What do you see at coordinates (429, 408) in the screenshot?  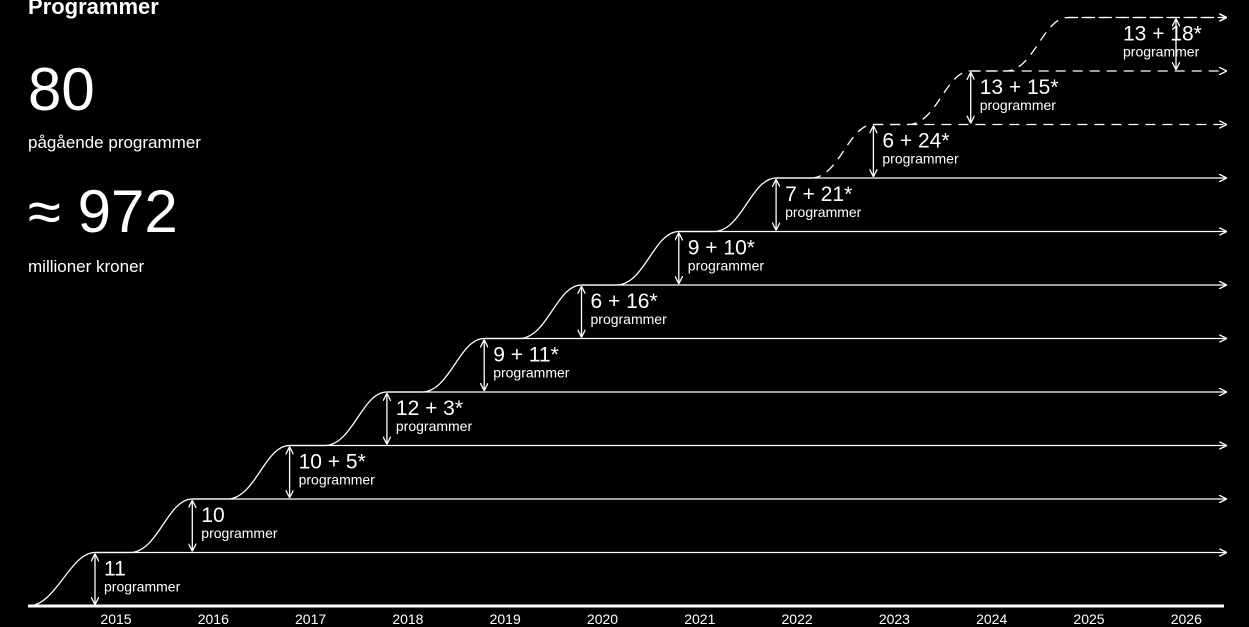 I see `step-label-2018: 12 + 3*` at bounding box center [429, 408].